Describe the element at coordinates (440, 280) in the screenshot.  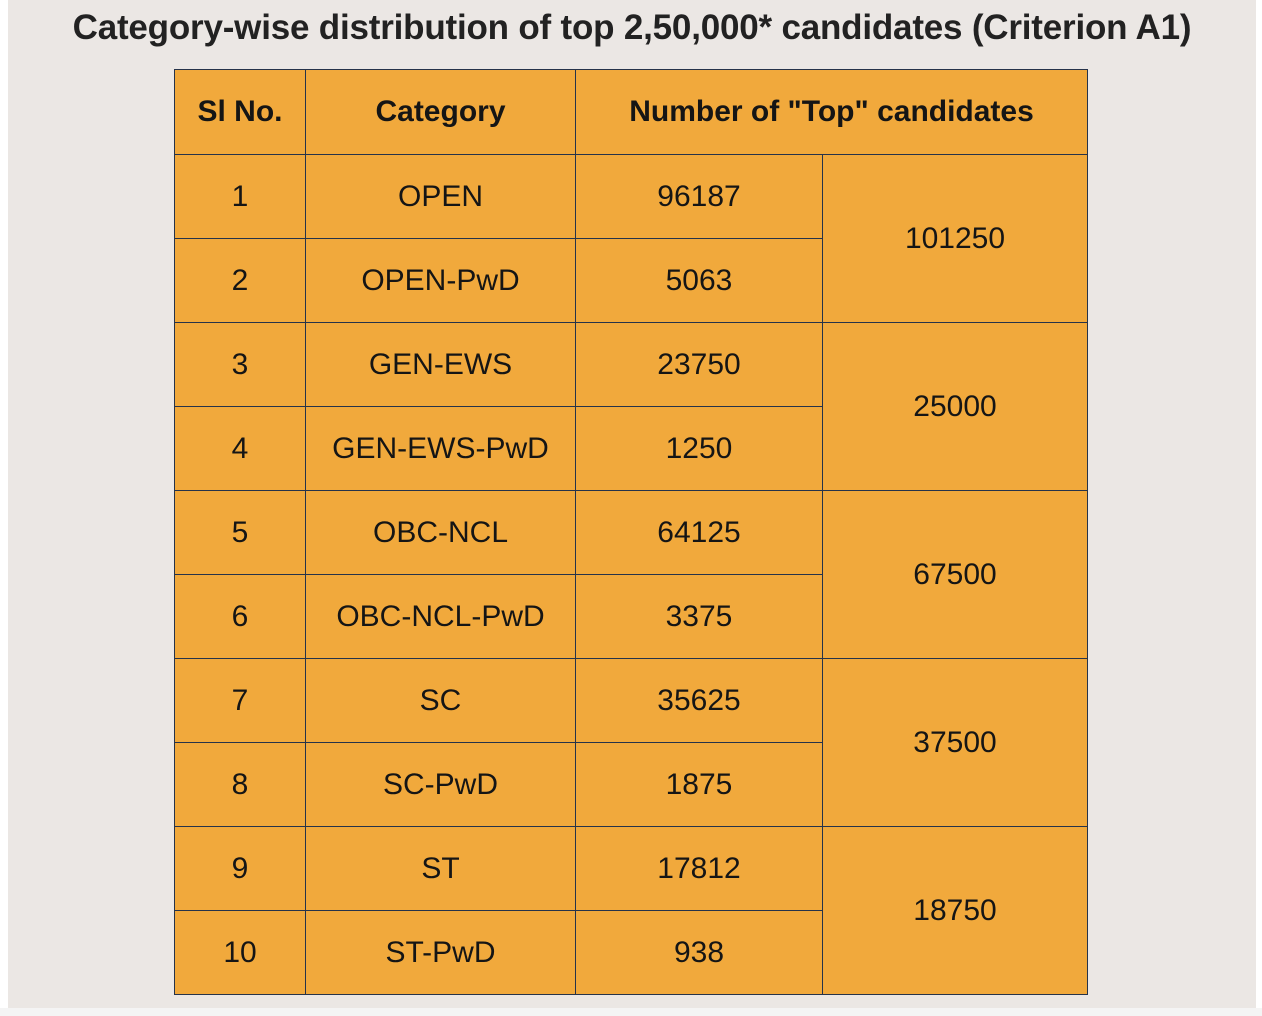
I see `category-cell: OPEN-PwD` at that location.